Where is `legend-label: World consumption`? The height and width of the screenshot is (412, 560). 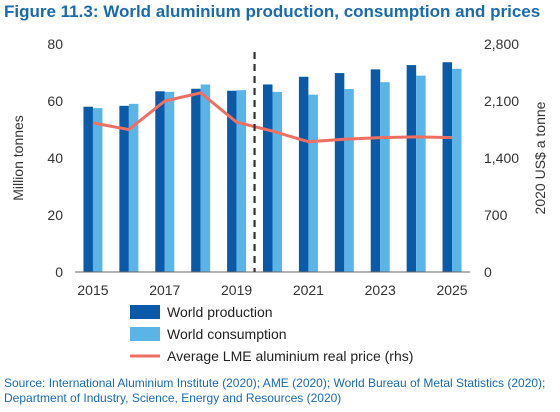 legend-label: World consumption is located at coordinates (227, 334).